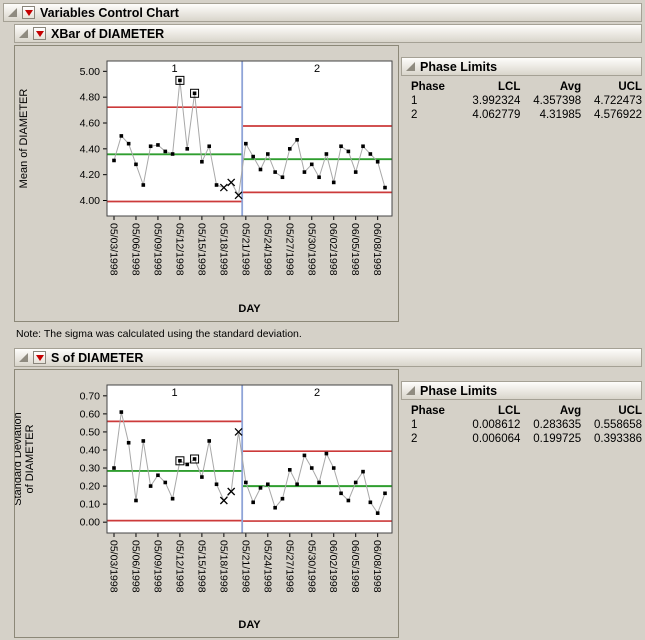 Image resolution: width=645 pixels, height=640 pixels. I want to click on svg-text: of DIAMETER, so click(30, 458).